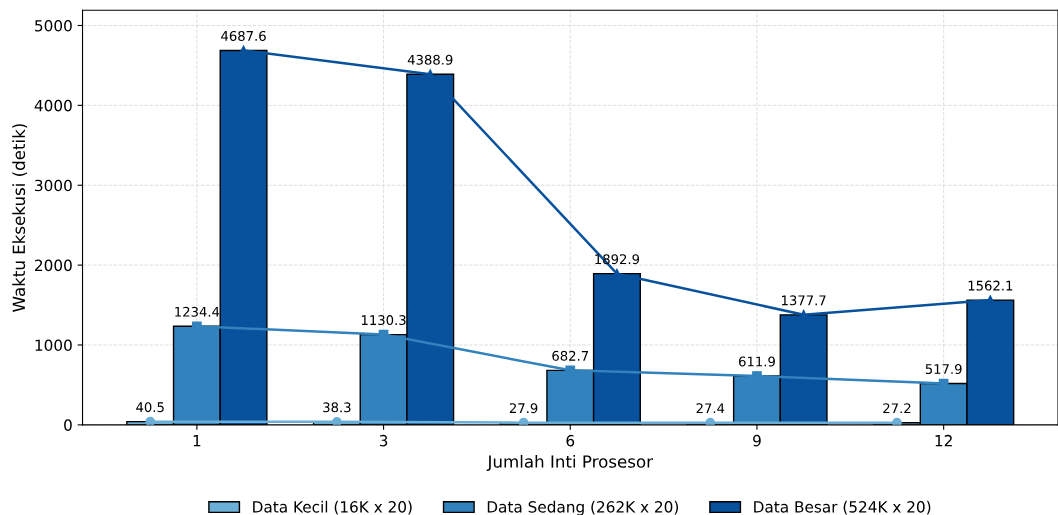  I want to click on data-label: 1377.7, so click(803, 300).